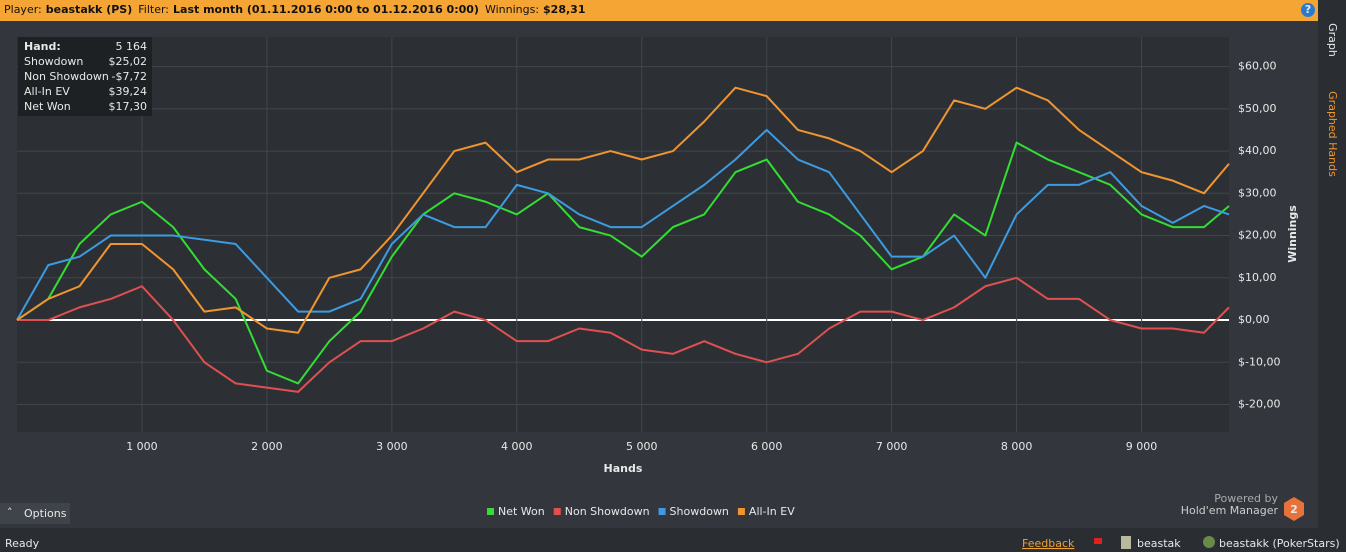 This screenshot has width=1346, height=552. I want to click on help-icon, so click(1308, 10).